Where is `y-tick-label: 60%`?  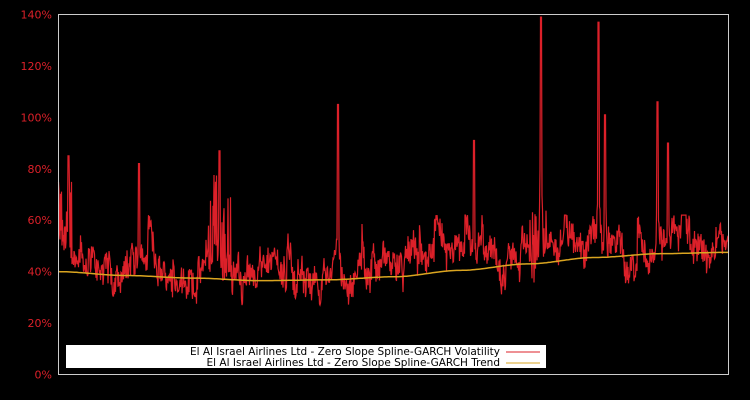
y-tick-label: 60% is located at coordinates (40, 220).